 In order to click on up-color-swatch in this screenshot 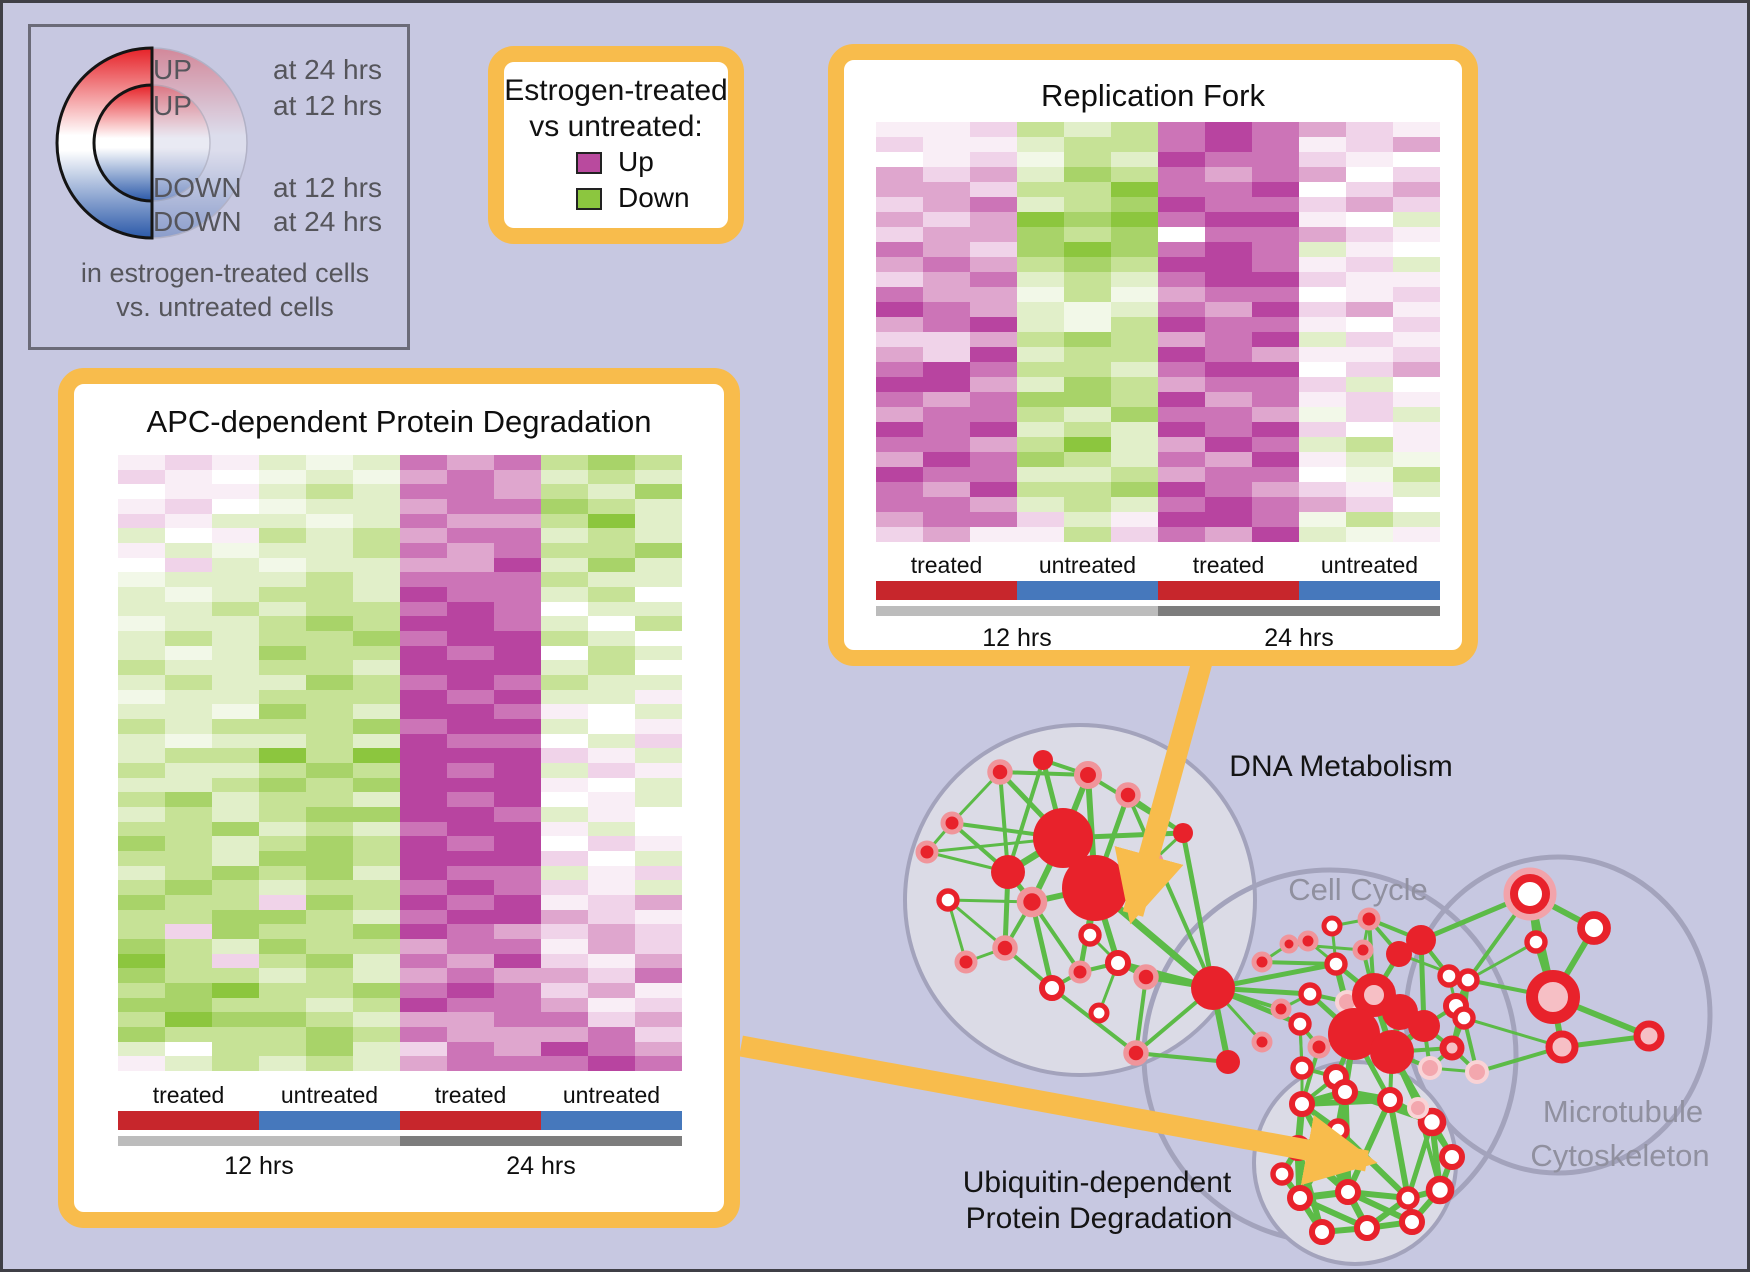, I will do `click(589, 163)`.